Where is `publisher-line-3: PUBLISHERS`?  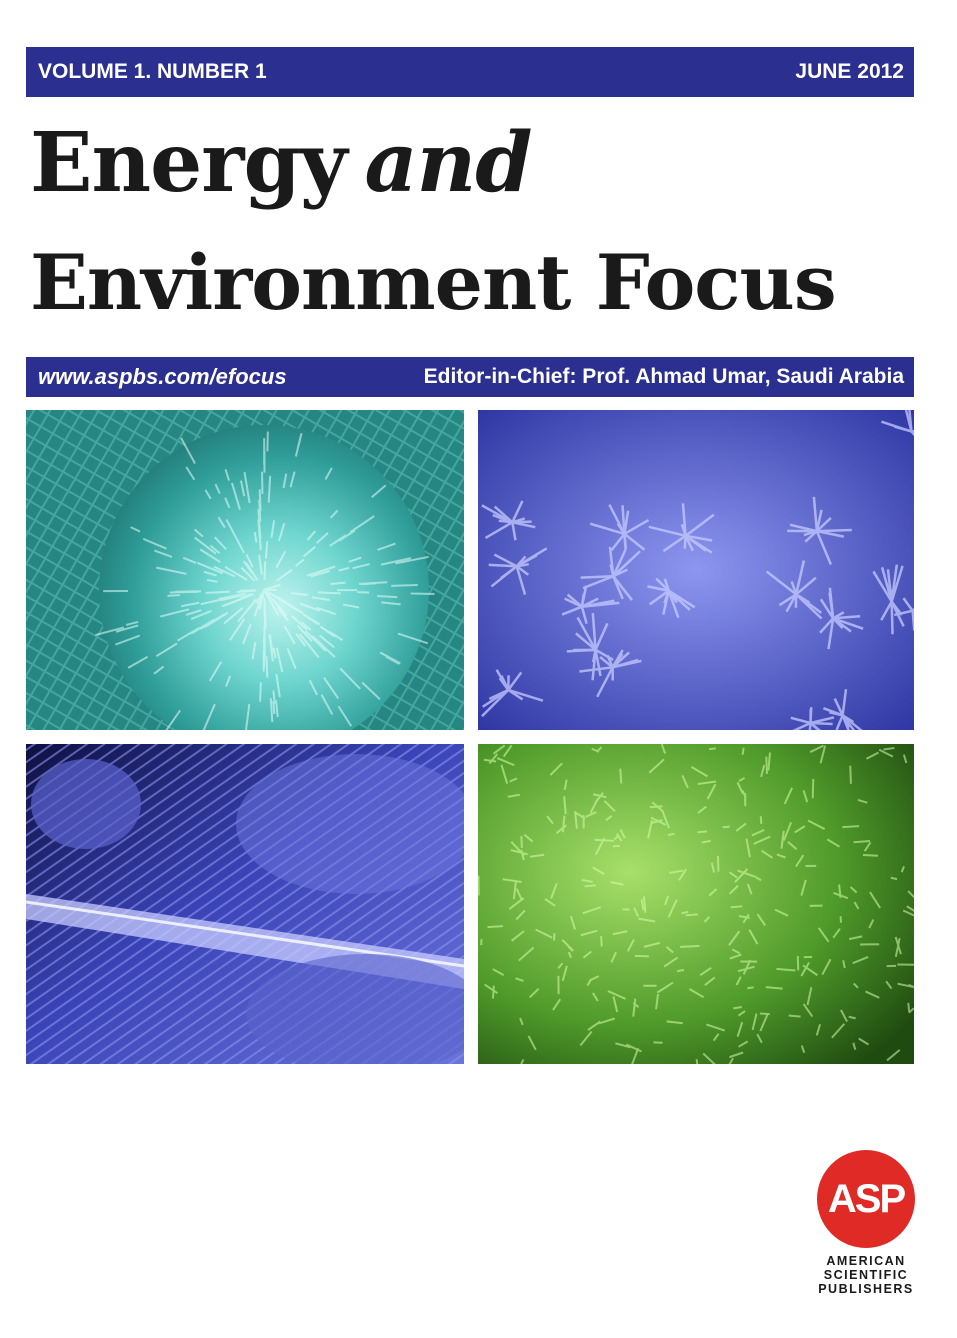
publisher-line-3: PUBLISHERS is located at coordinates (866, 1289).